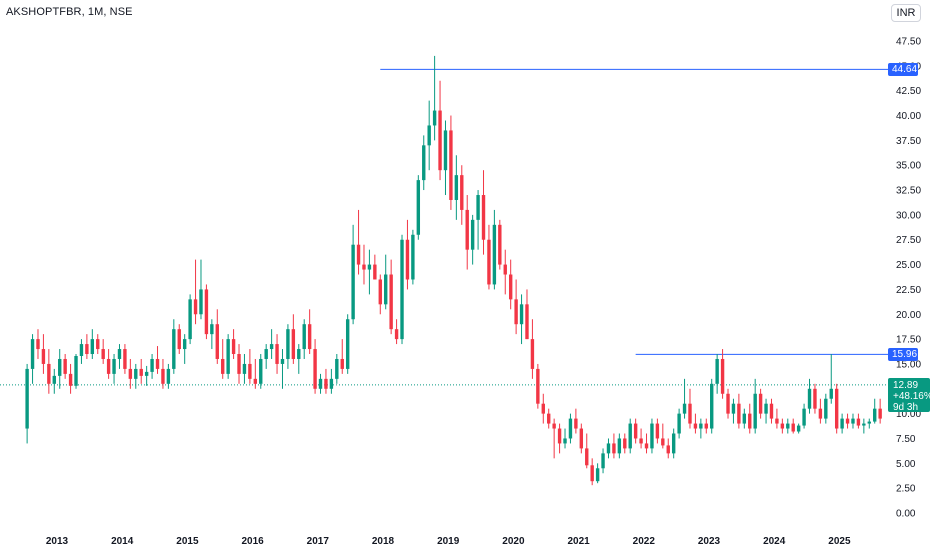 This screenshot has height=550, width=932. Describe the element at coordinates (903, 69) in the screenshot. I see `level-label-high: 44.64` at that location.